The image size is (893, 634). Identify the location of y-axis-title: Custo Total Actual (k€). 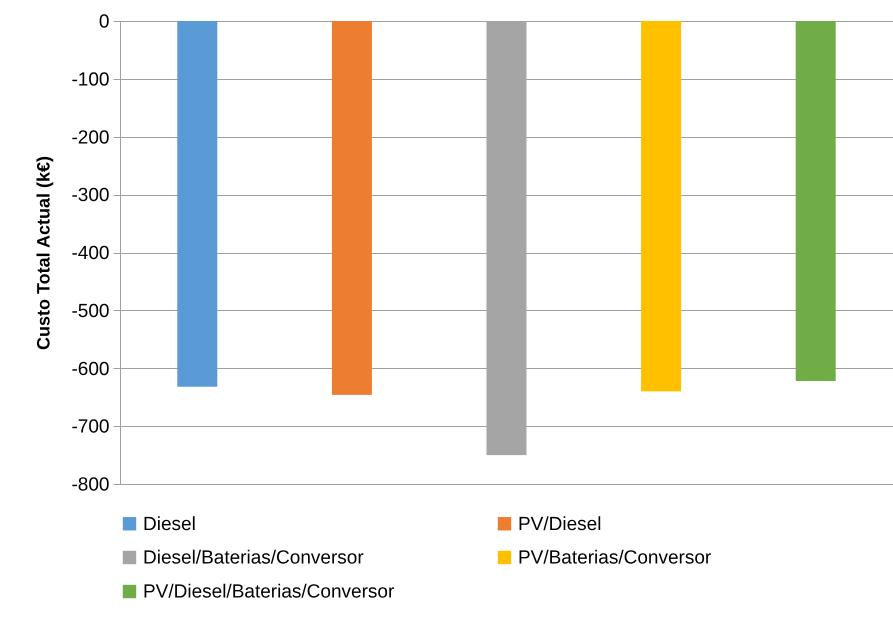
(43, 253).